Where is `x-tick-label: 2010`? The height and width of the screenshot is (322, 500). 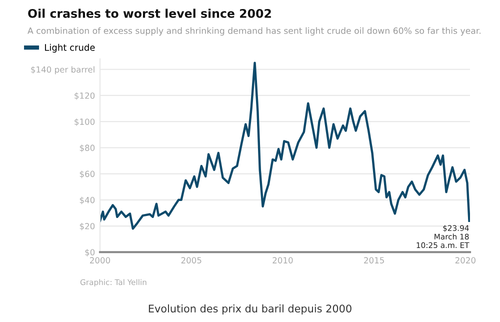 x-tick-label: 2010 is located at coordinates (282, 260).